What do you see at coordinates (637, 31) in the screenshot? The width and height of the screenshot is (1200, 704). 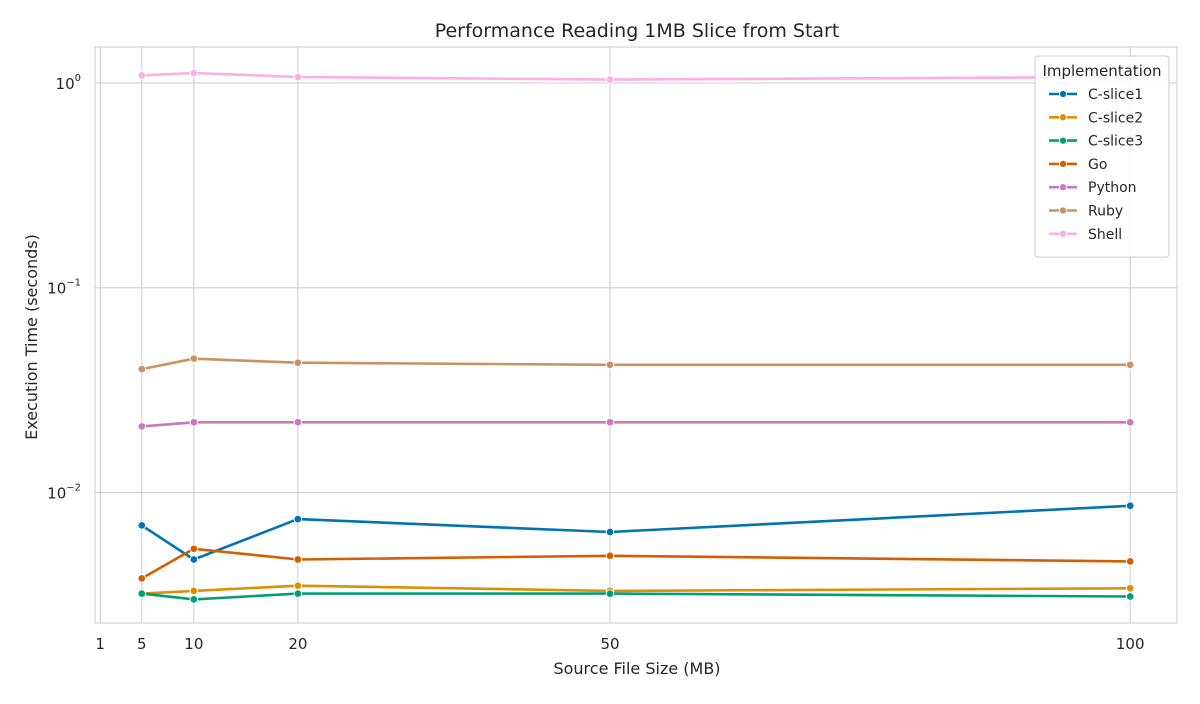 I see `chart-title: Performance Reading 1MB Slice from Start` at bounding box center [637, 31].